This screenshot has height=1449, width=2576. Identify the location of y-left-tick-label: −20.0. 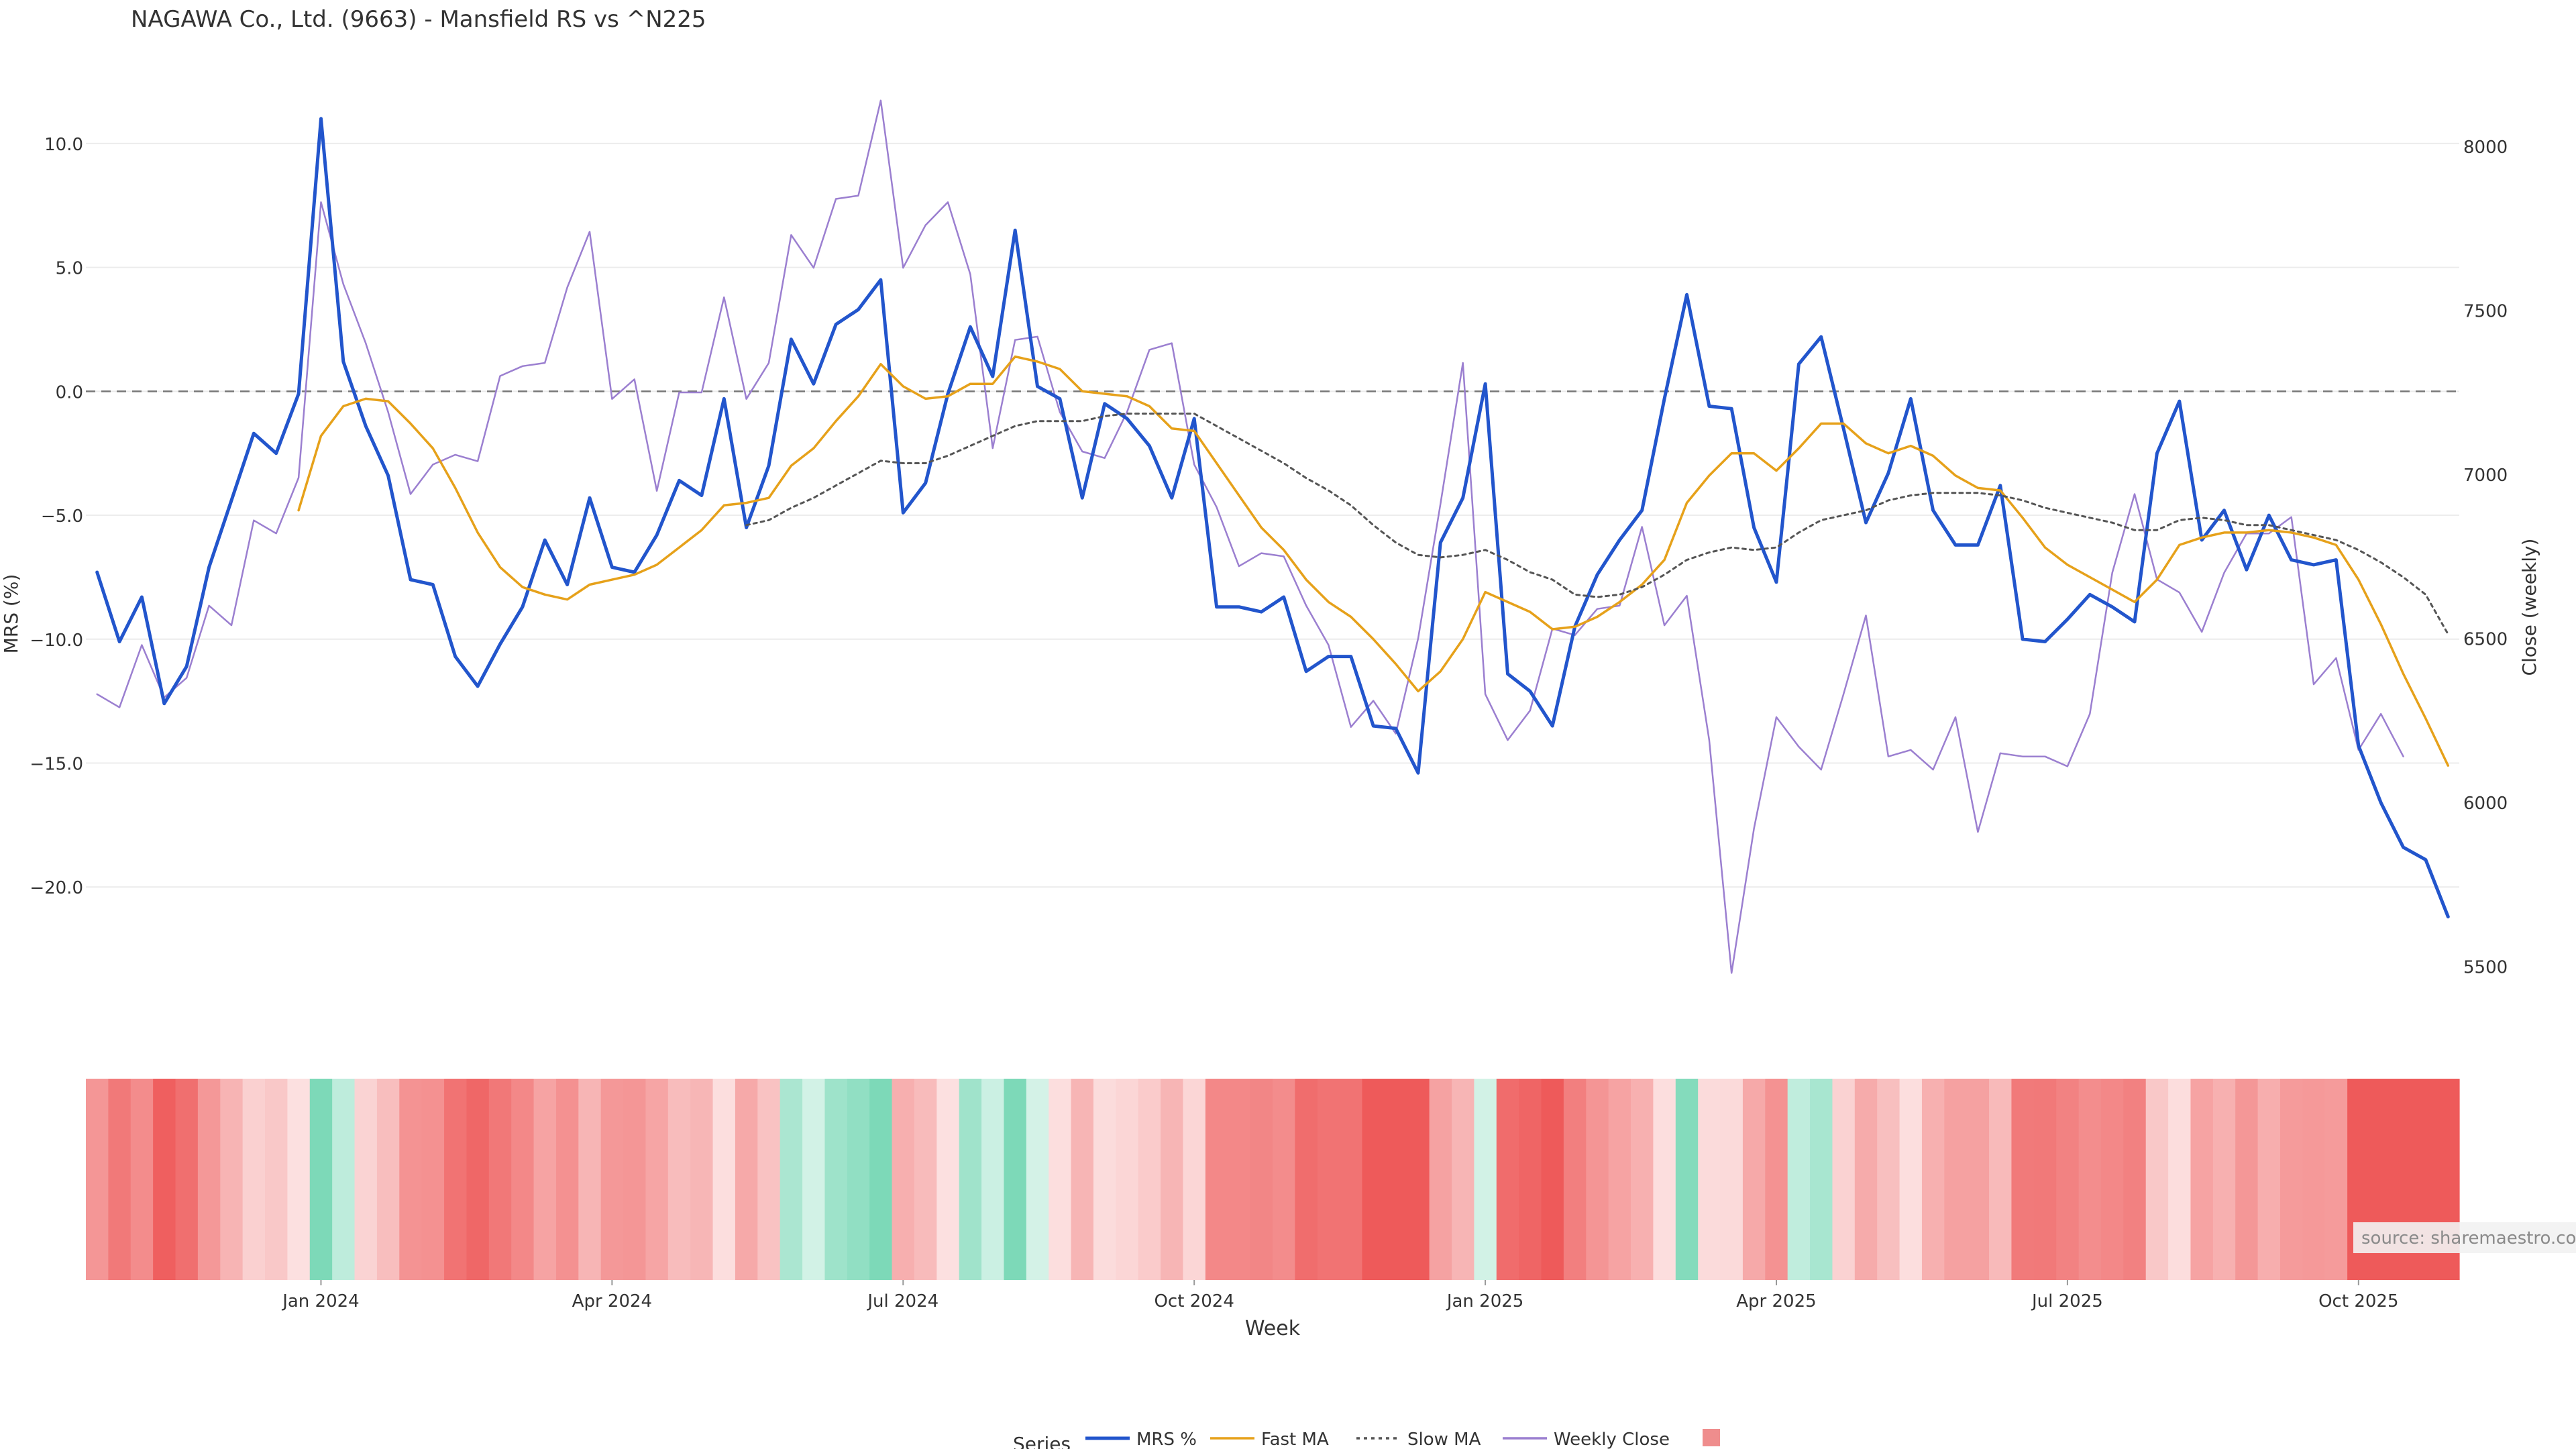
(56, 888).